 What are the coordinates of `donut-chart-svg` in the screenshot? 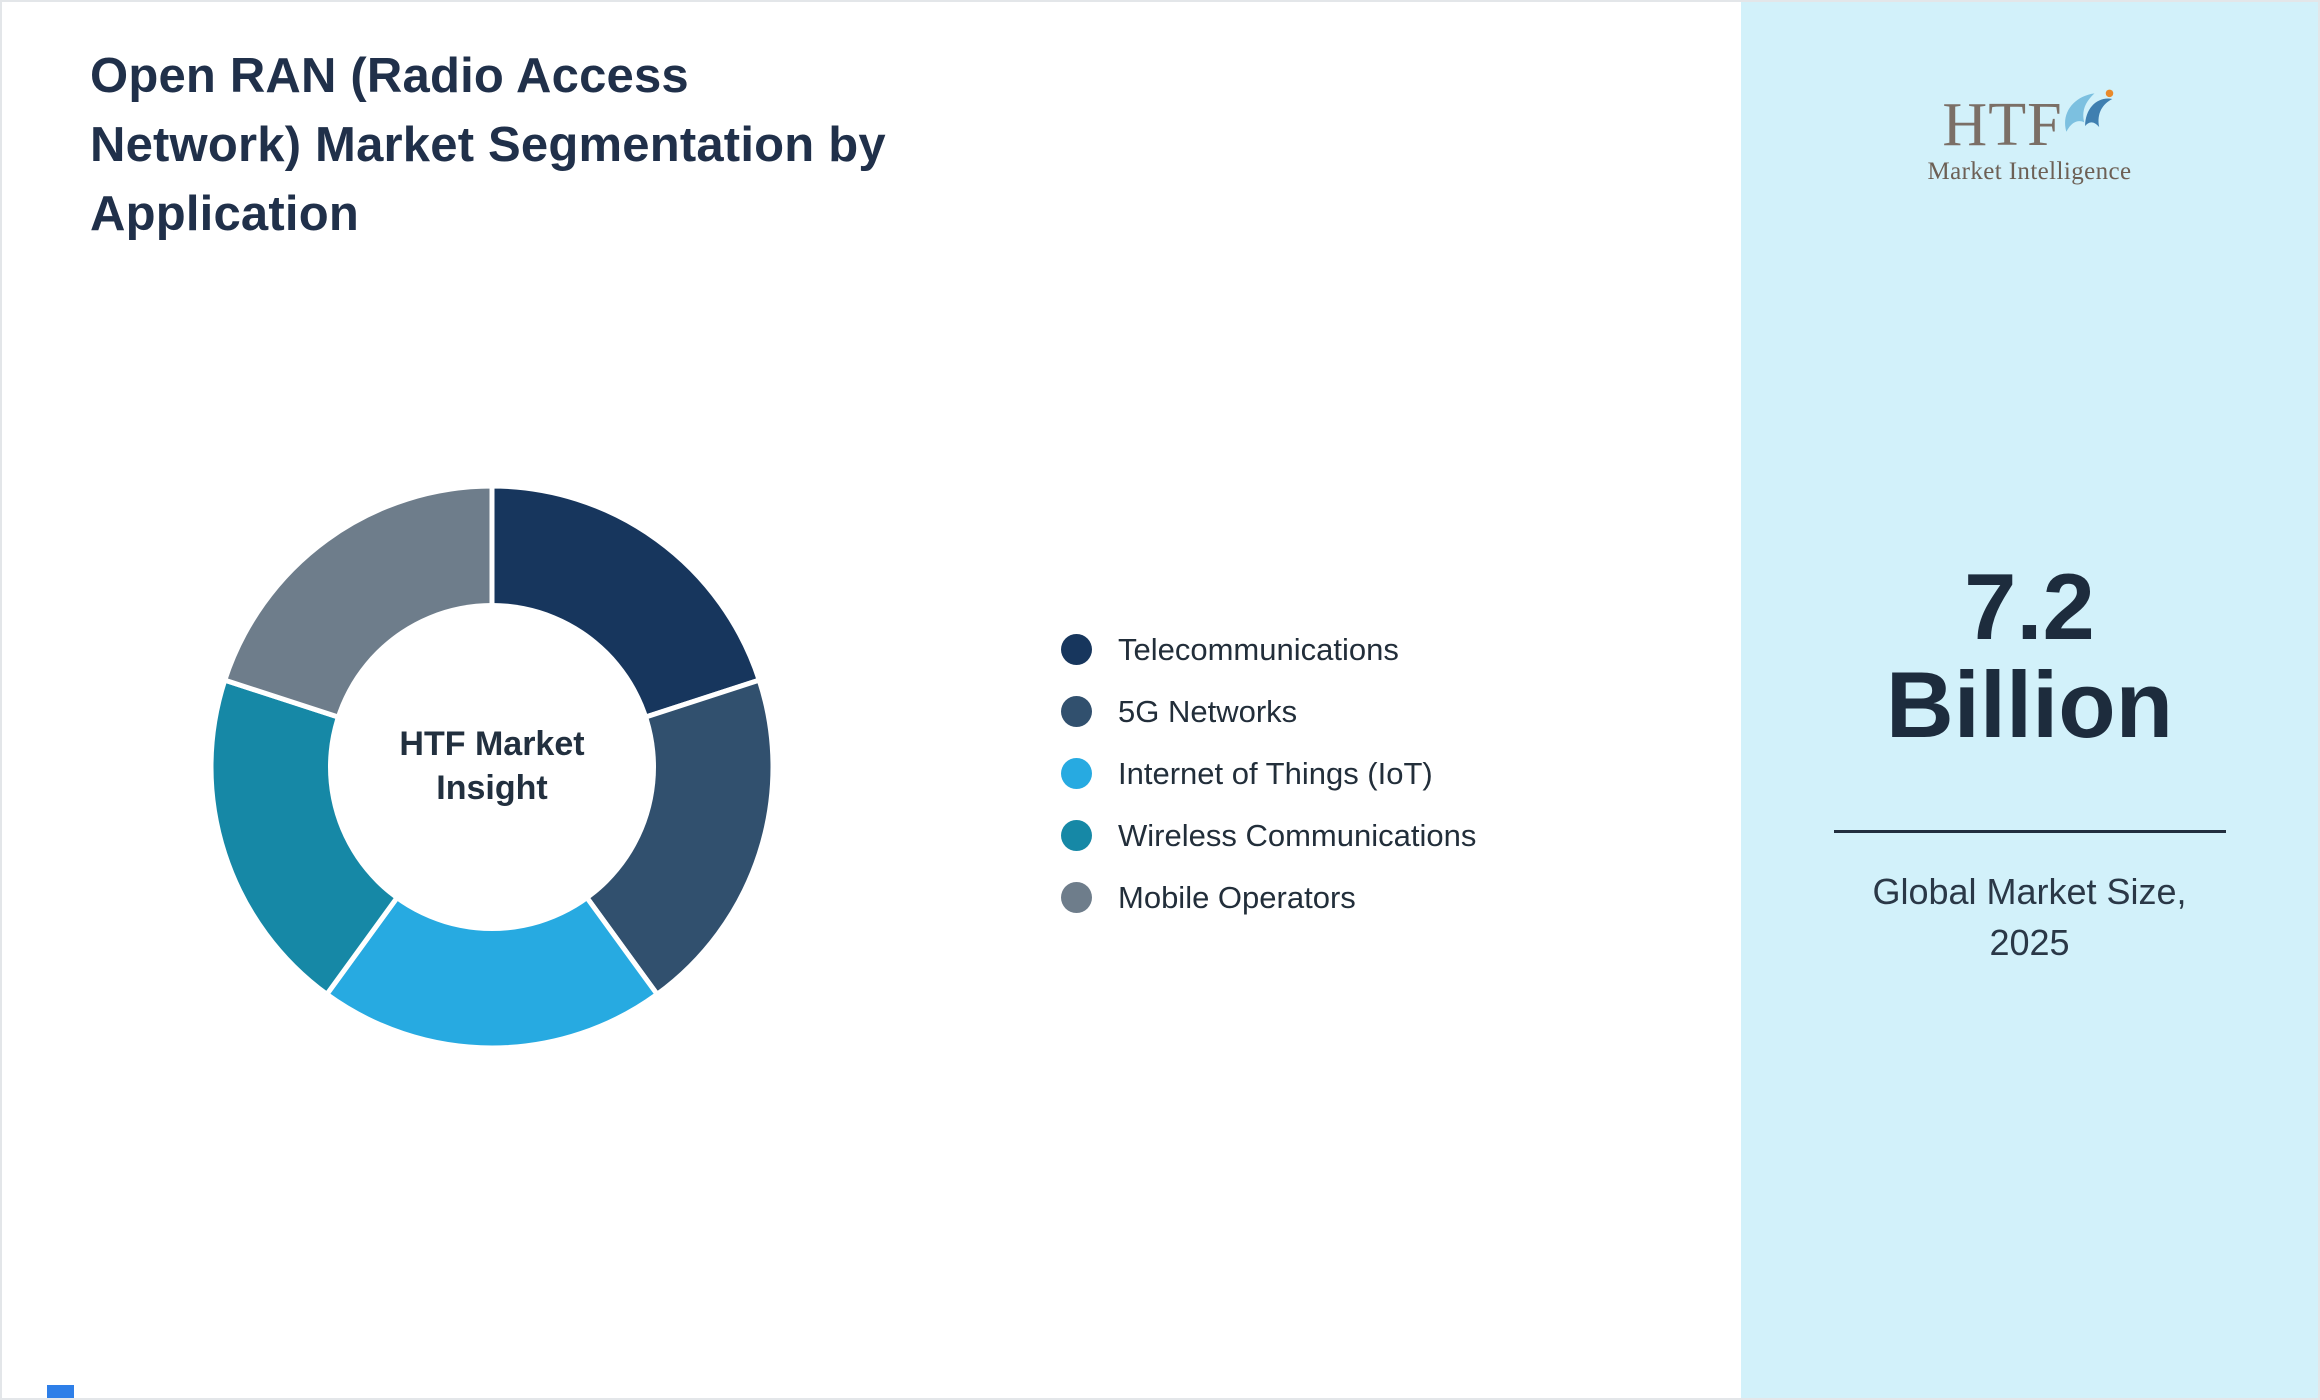 It's located at (492, 767).